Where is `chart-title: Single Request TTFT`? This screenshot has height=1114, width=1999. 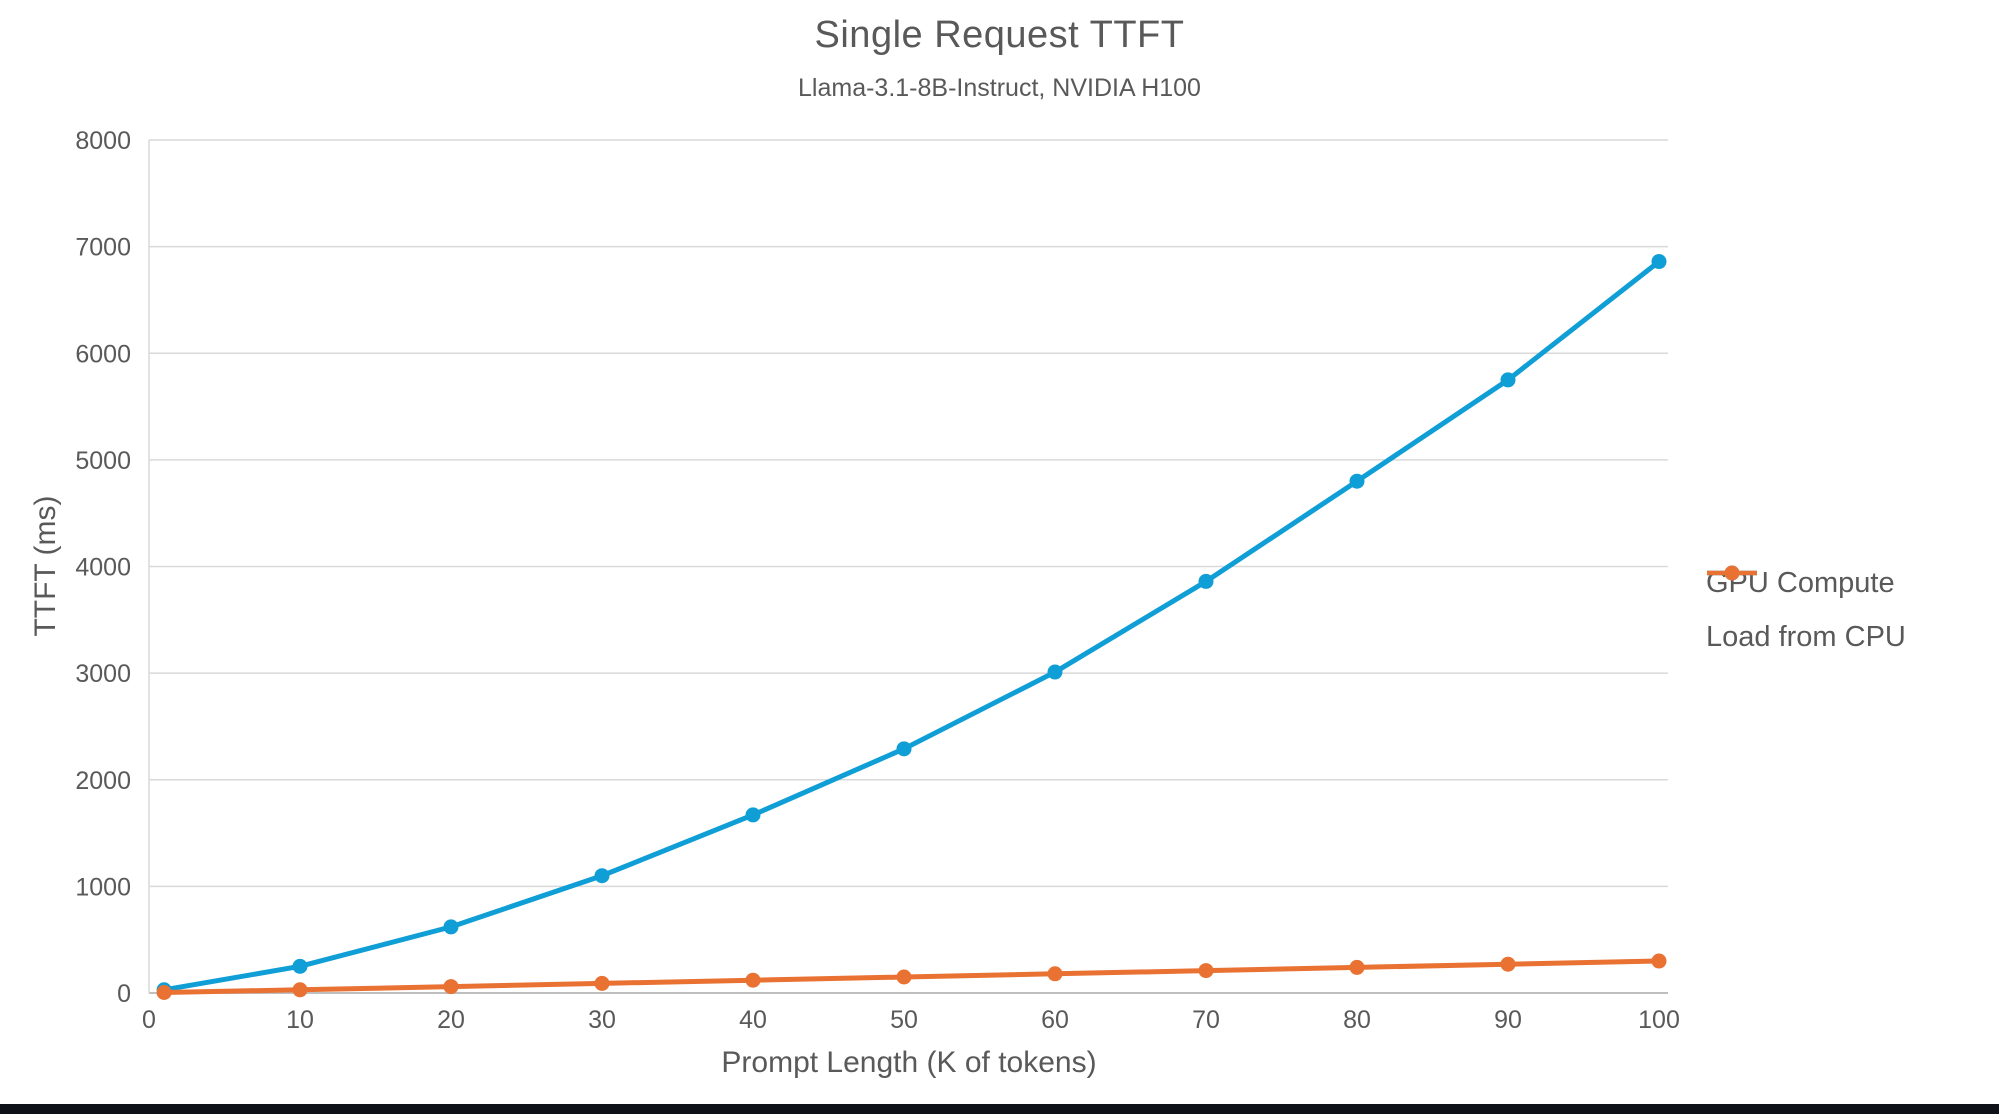 chart-title: Single Request TTFT is located at coordinates (999, 35).